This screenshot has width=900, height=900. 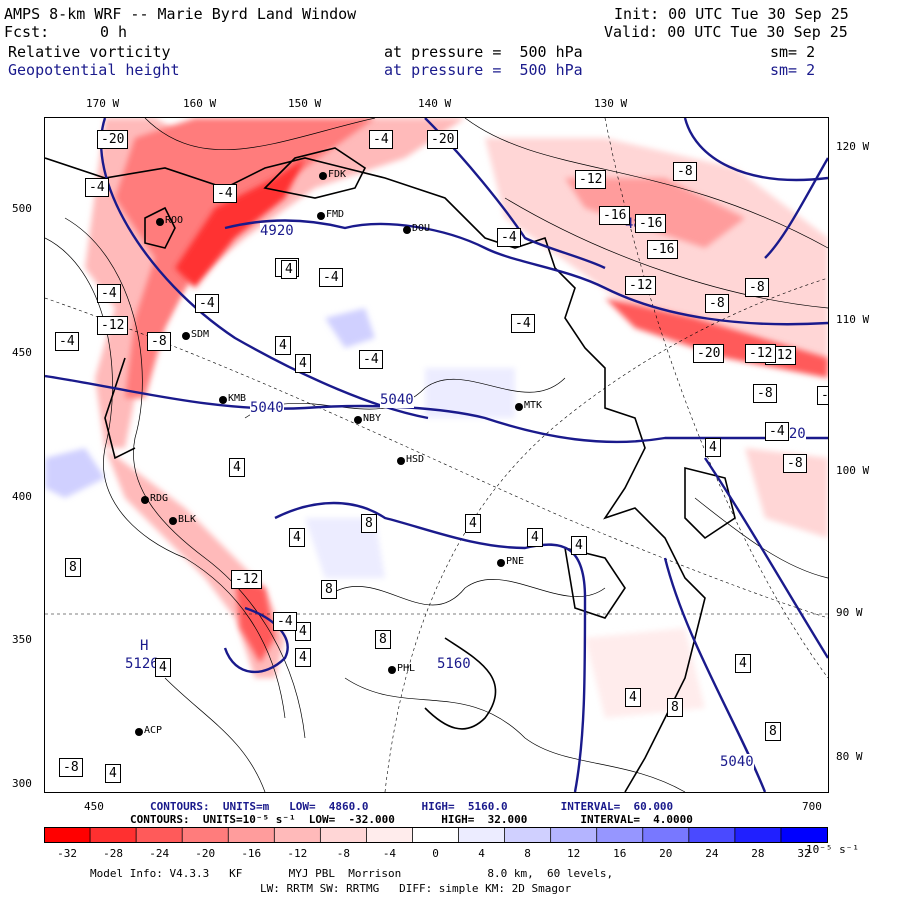 What do you see at coordinates (277, 231) in the screenshot?
I see `height-label: 4920` at bounding box center [277, 231].